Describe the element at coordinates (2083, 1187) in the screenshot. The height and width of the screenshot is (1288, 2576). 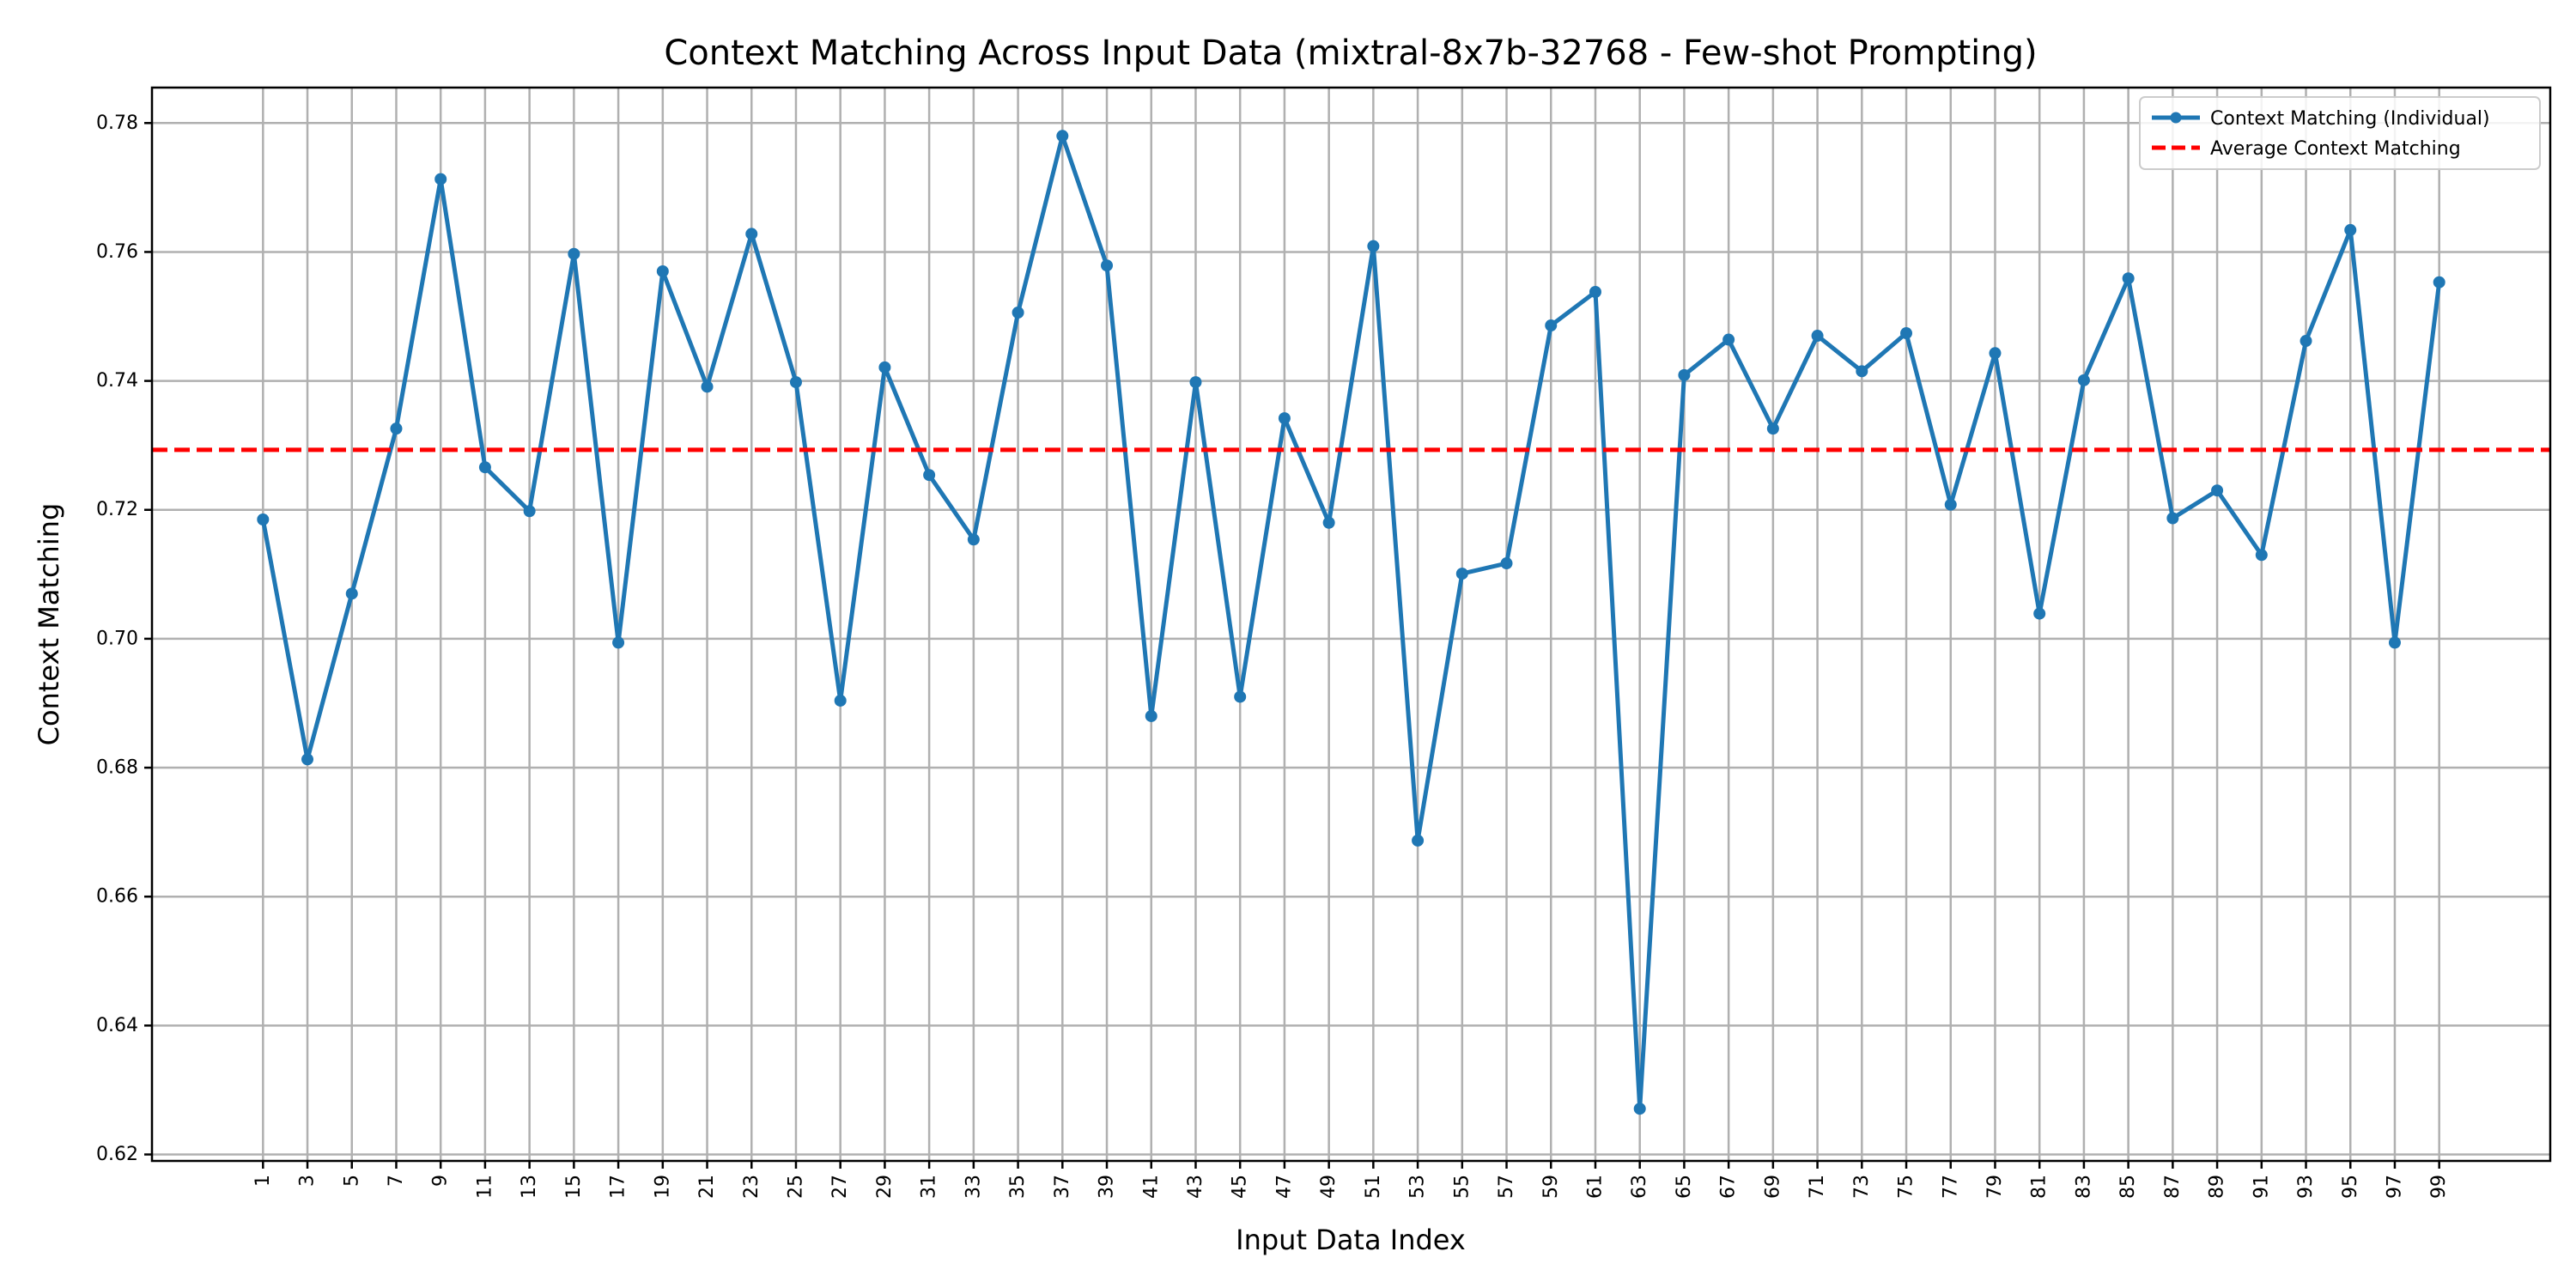
I see `x-tick-label: 83` at that location.